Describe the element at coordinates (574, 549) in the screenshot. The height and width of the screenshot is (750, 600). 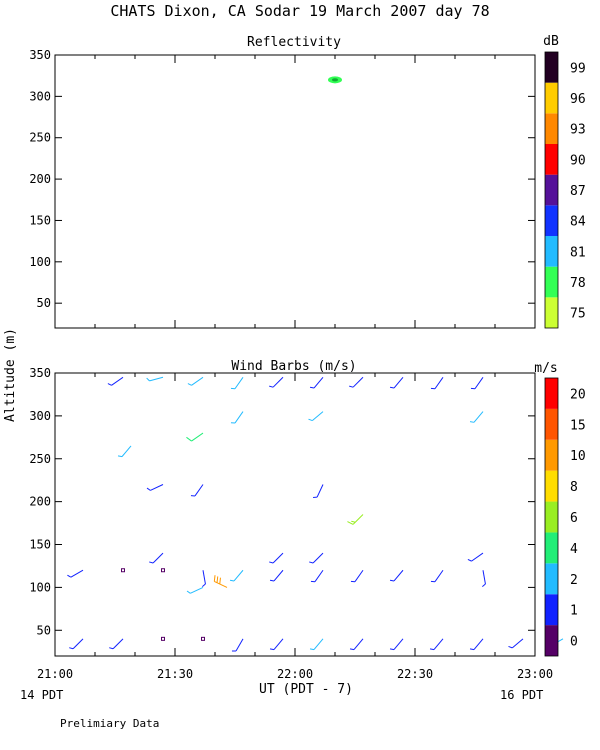
I see `wind-colorbar-label: 4` at that location.